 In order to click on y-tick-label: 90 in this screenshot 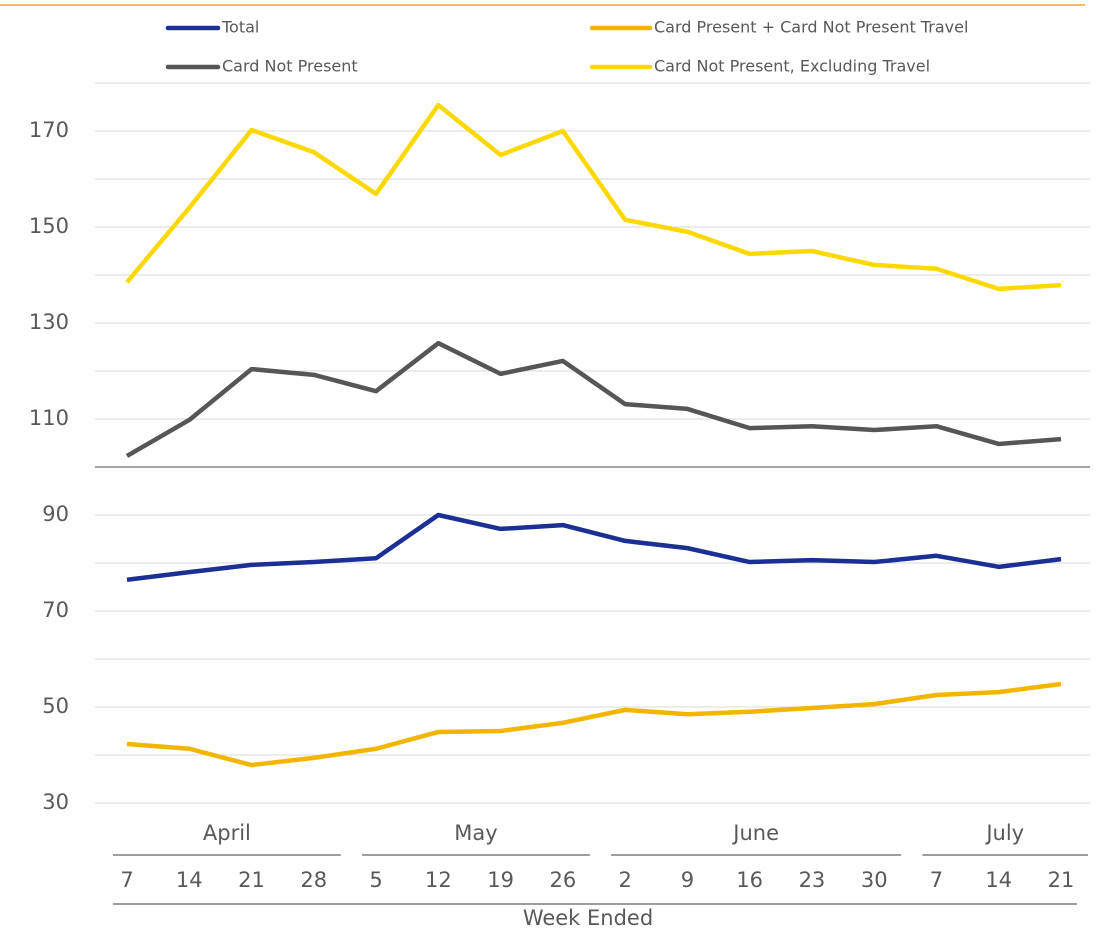, I will do `click(55, 514)`.